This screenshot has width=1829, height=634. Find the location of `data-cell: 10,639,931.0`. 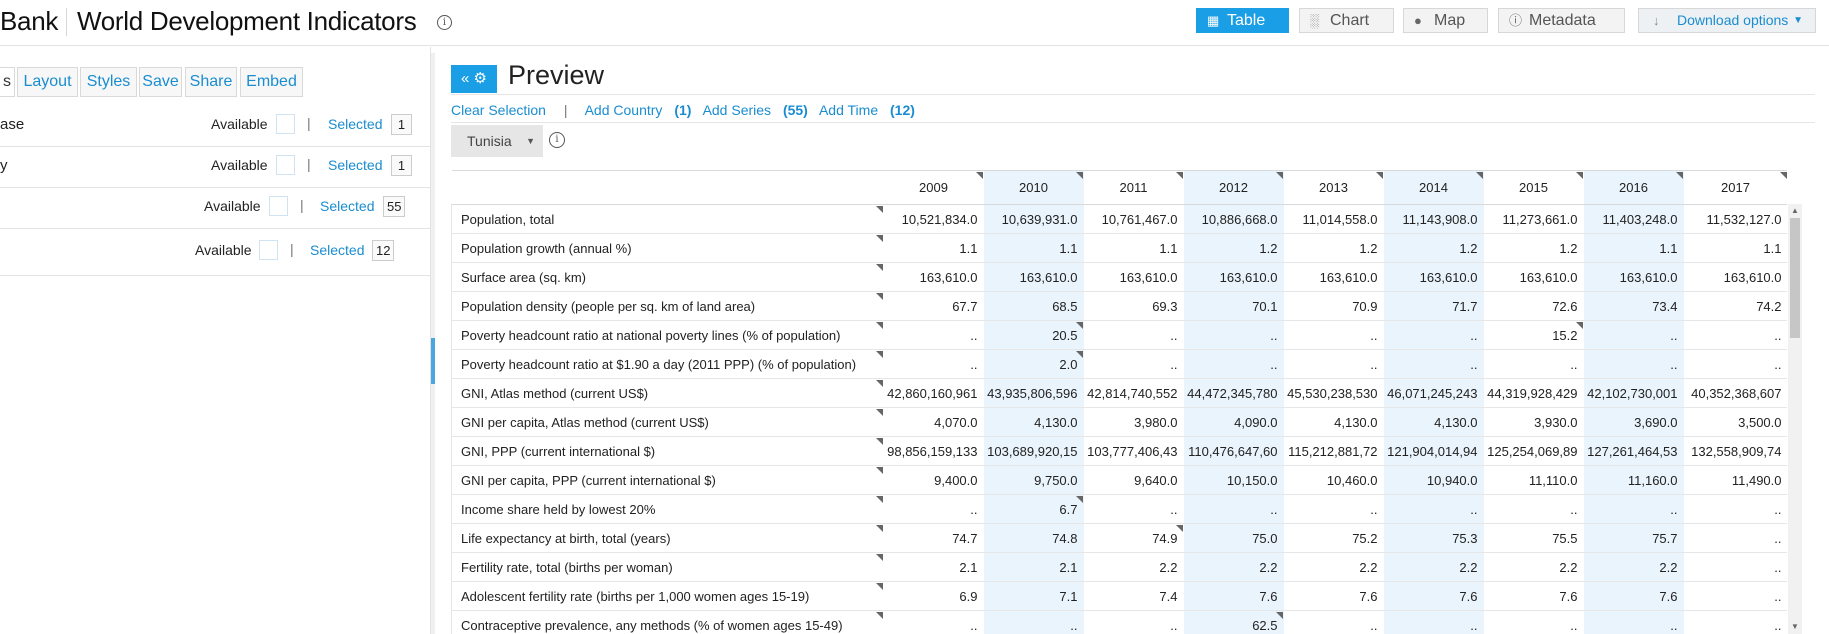

data-cell: 10,639,931.0 is located at coordinates (1033, 219).